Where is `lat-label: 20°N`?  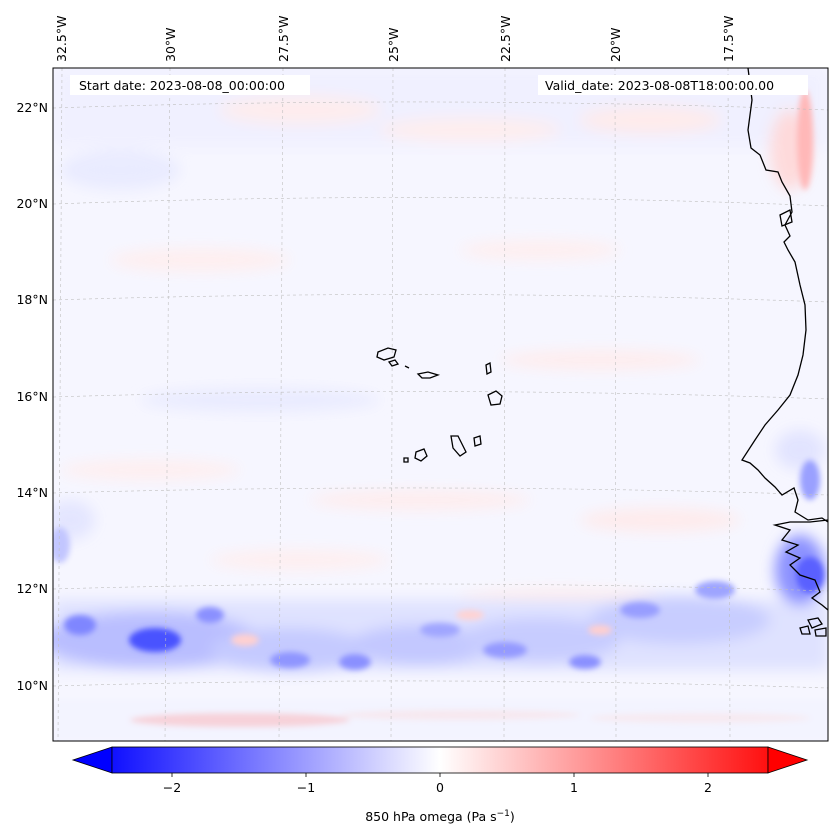
lat-label: 20°N is located at coordinates (32, 203).